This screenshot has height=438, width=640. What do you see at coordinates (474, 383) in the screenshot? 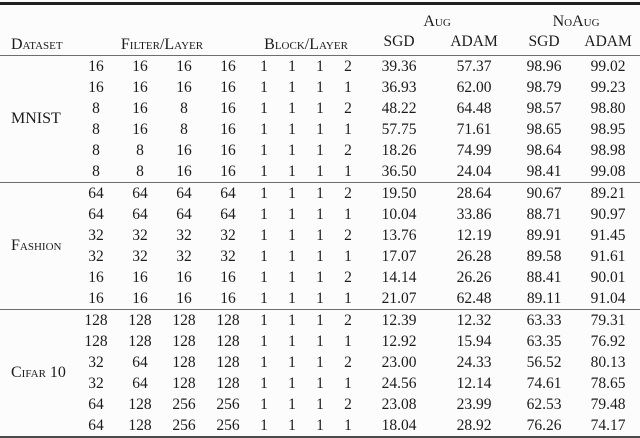
I see `aug-adam-value: 12.14` at bounding box center [474, 383].